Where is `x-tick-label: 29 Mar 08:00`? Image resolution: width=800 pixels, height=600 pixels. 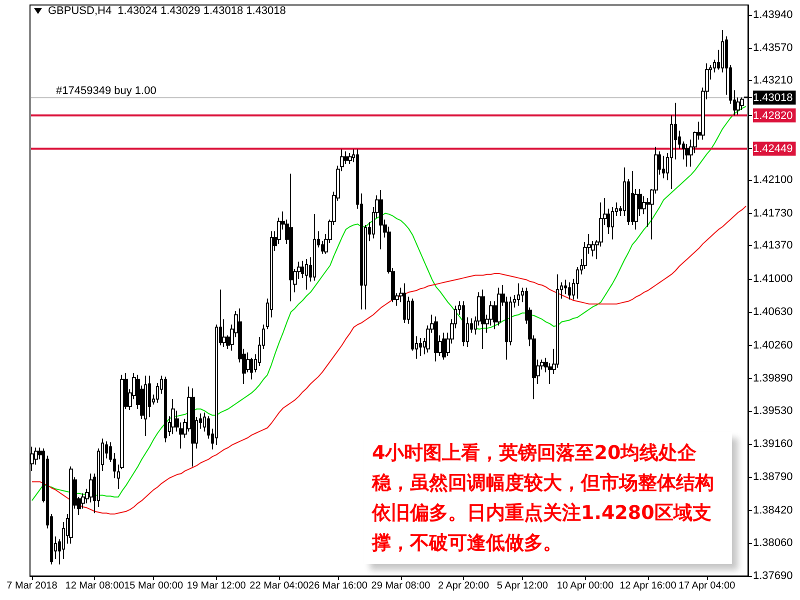
x-tick-label: 29 Mar 08:00 is located at coordinates (401, 586).